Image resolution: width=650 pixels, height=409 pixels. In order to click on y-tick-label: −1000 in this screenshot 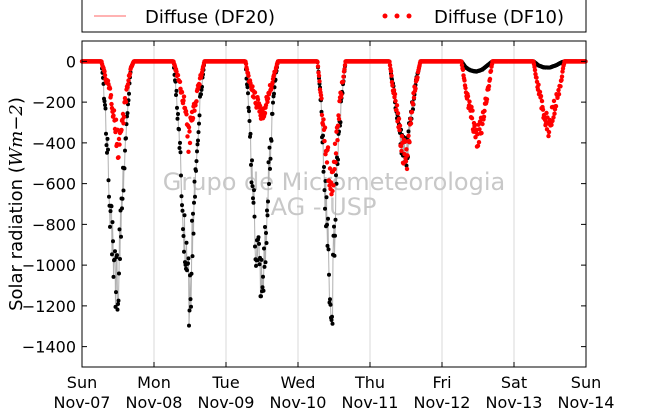, I will do `click(49, 265)`.